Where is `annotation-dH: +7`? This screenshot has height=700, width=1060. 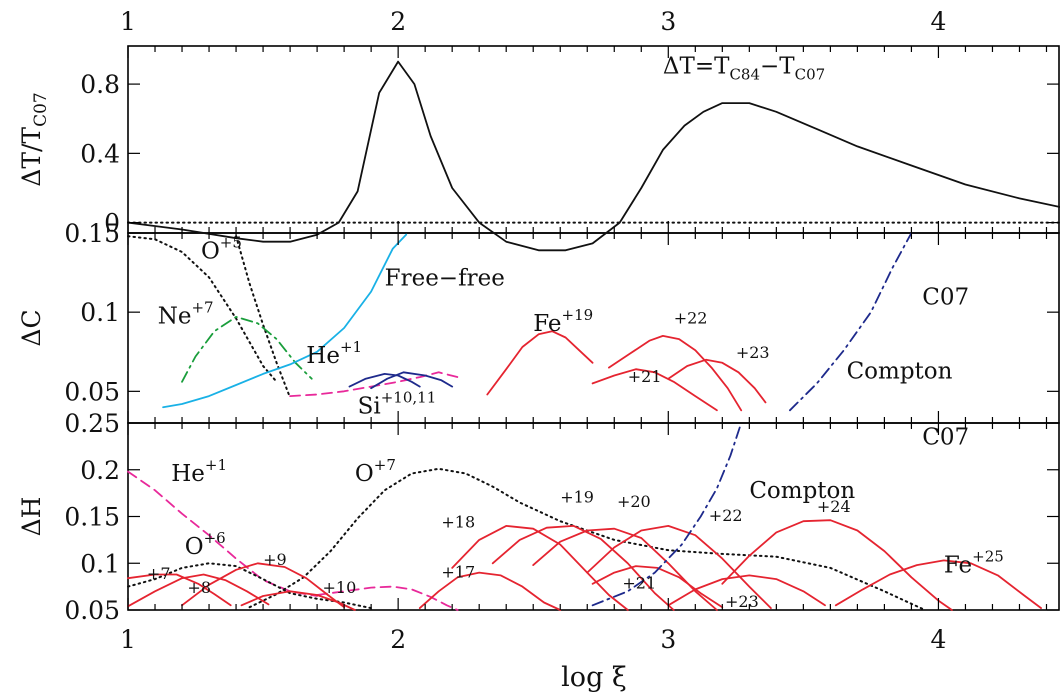
annotation-dH: +7 is located at coordinates (159, 573).